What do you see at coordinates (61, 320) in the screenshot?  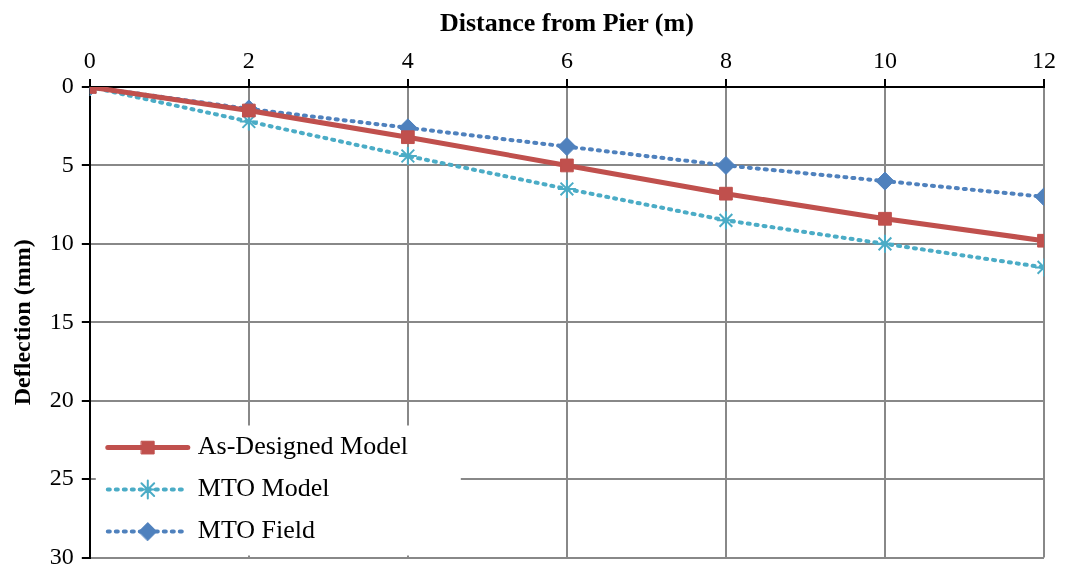 I see `y-tick-label: 15` at bounding box center [61, 320].